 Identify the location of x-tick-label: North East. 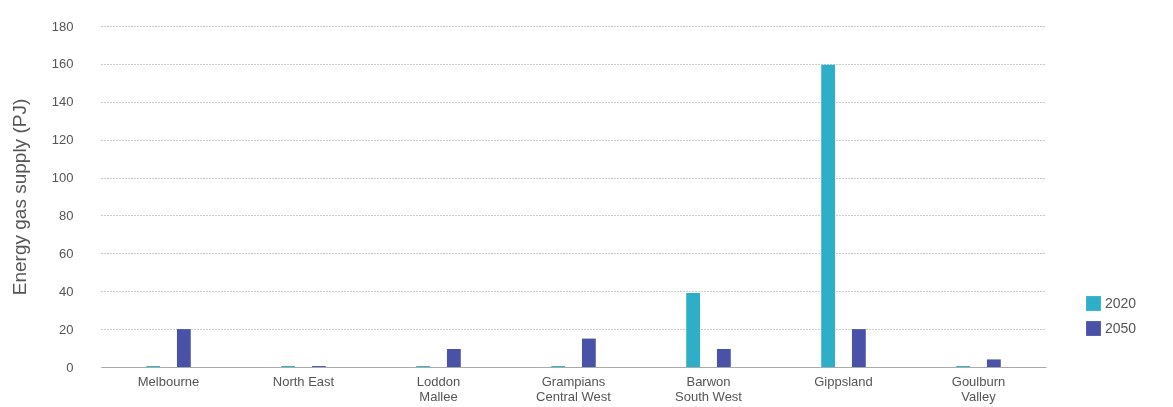
(303, 381).